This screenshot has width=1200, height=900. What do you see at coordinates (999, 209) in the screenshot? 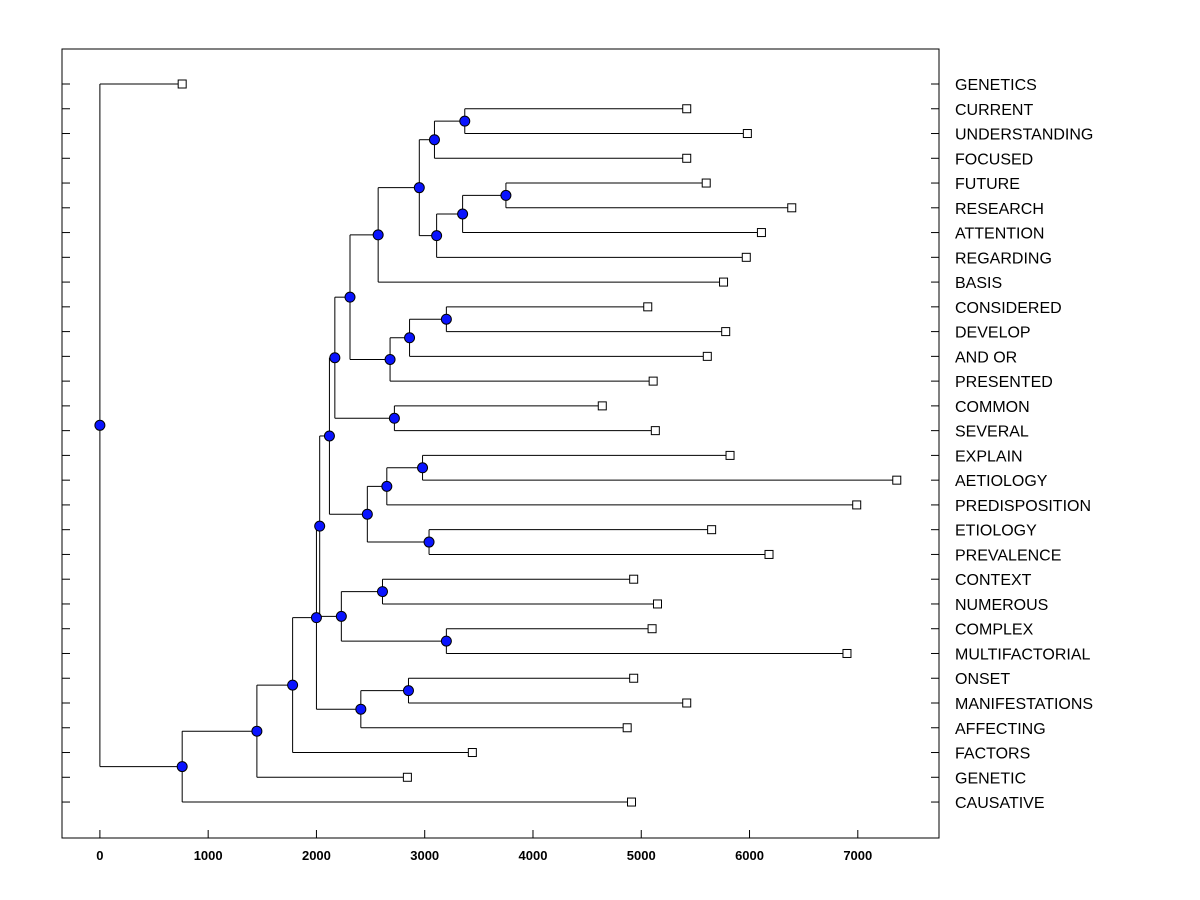
I see `leaf-label: RESEARCH` at bounding box center [999, 209].